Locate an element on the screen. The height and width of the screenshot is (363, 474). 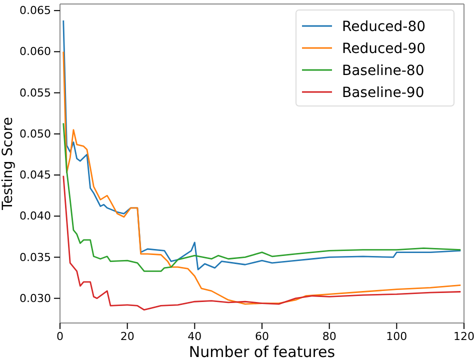
y-tick-label: 0.045 is located at coordinates (35, 175).